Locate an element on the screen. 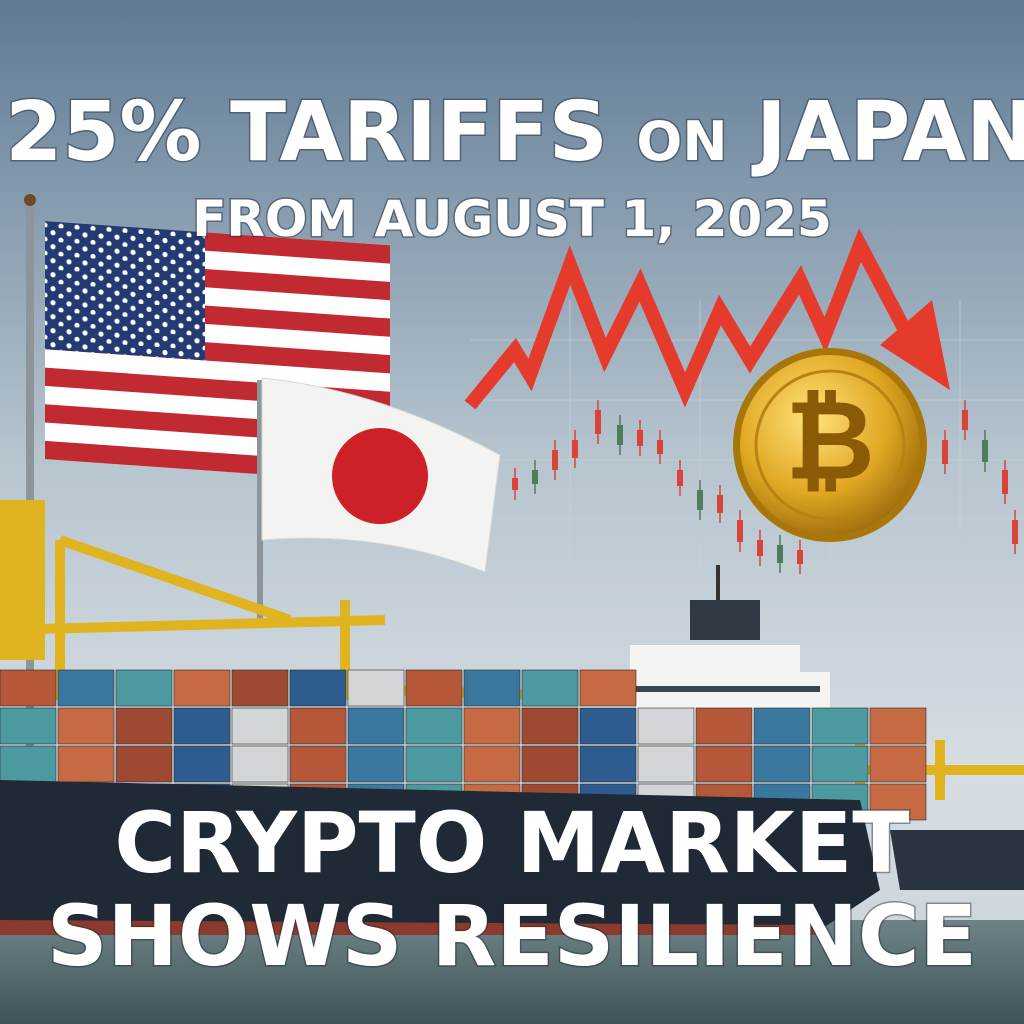 The image size is (1024, 1024). flag-stars is located at coordinates (125, 291).